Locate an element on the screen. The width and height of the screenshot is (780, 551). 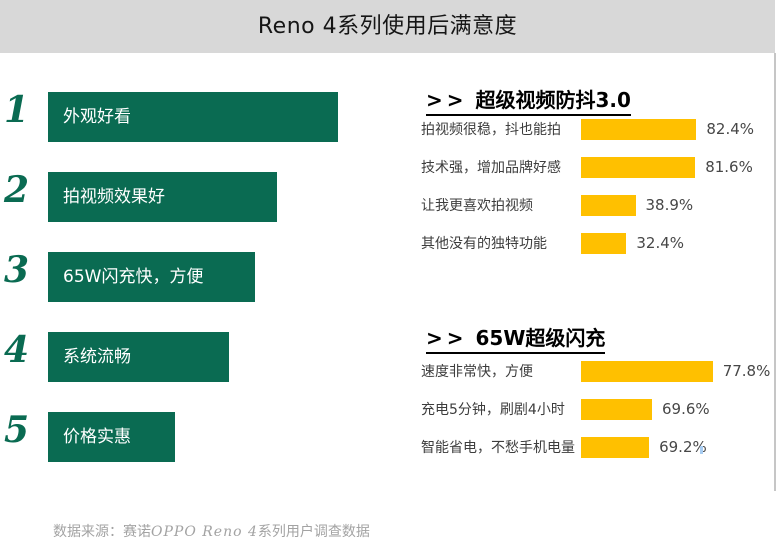
hbar-category-label: 让我更喜欢拍视频 is located at coordinates (477, 206).